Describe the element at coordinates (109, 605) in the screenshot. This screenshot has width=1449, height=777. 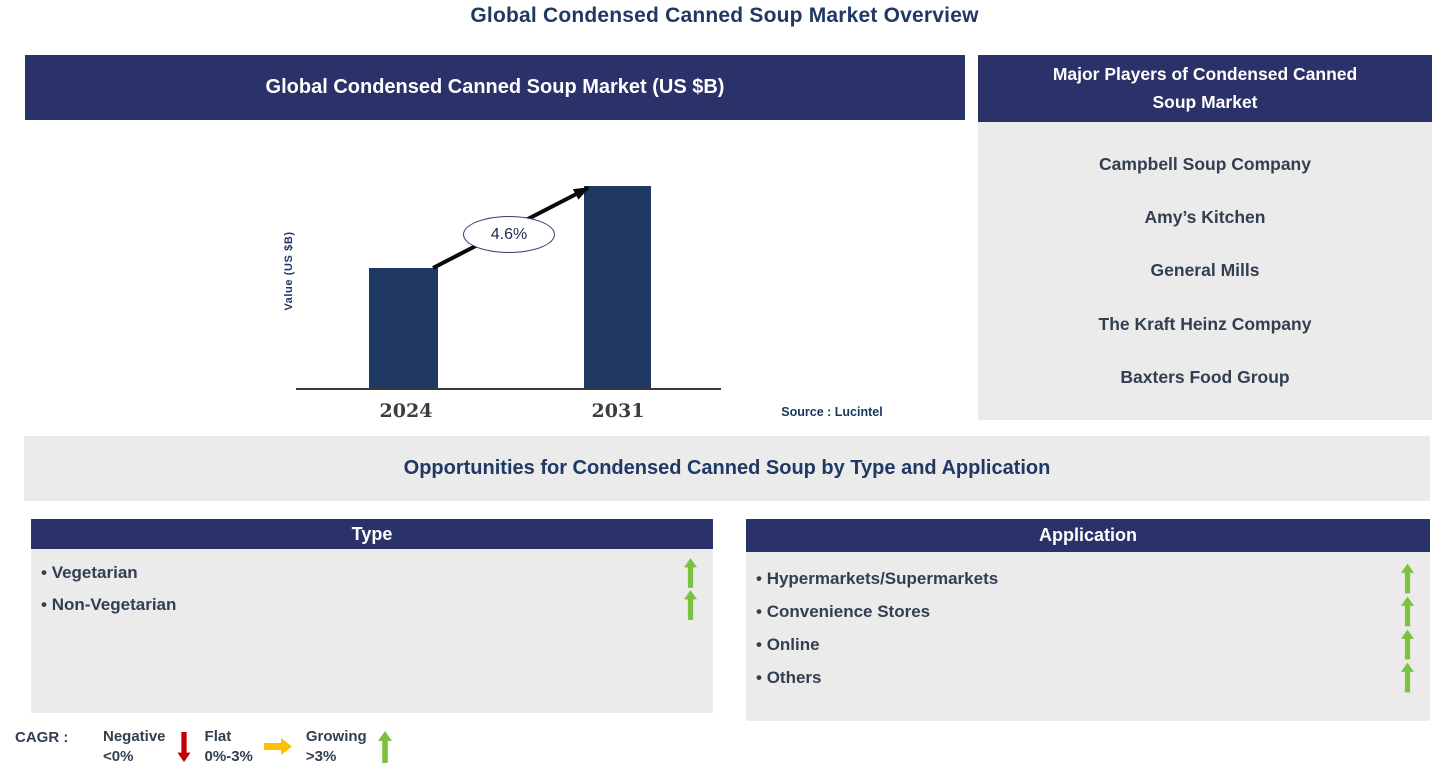
I see `type-item-label: Non-Vegetarian` at that location.